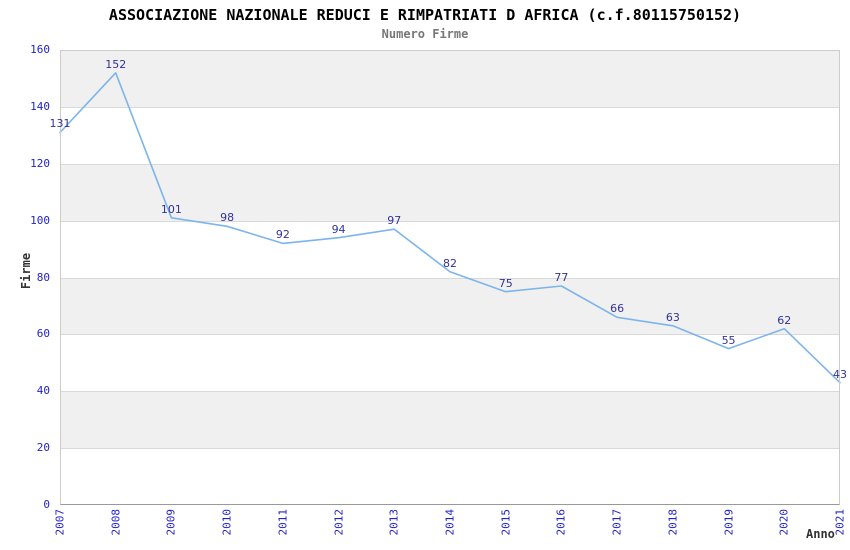 This screenshot has height=550, width=850. What do you see at coordinates (227, 522) in the screenshot?
I see `x-tick-label-text: 2010` at bounding box center [227, 522].